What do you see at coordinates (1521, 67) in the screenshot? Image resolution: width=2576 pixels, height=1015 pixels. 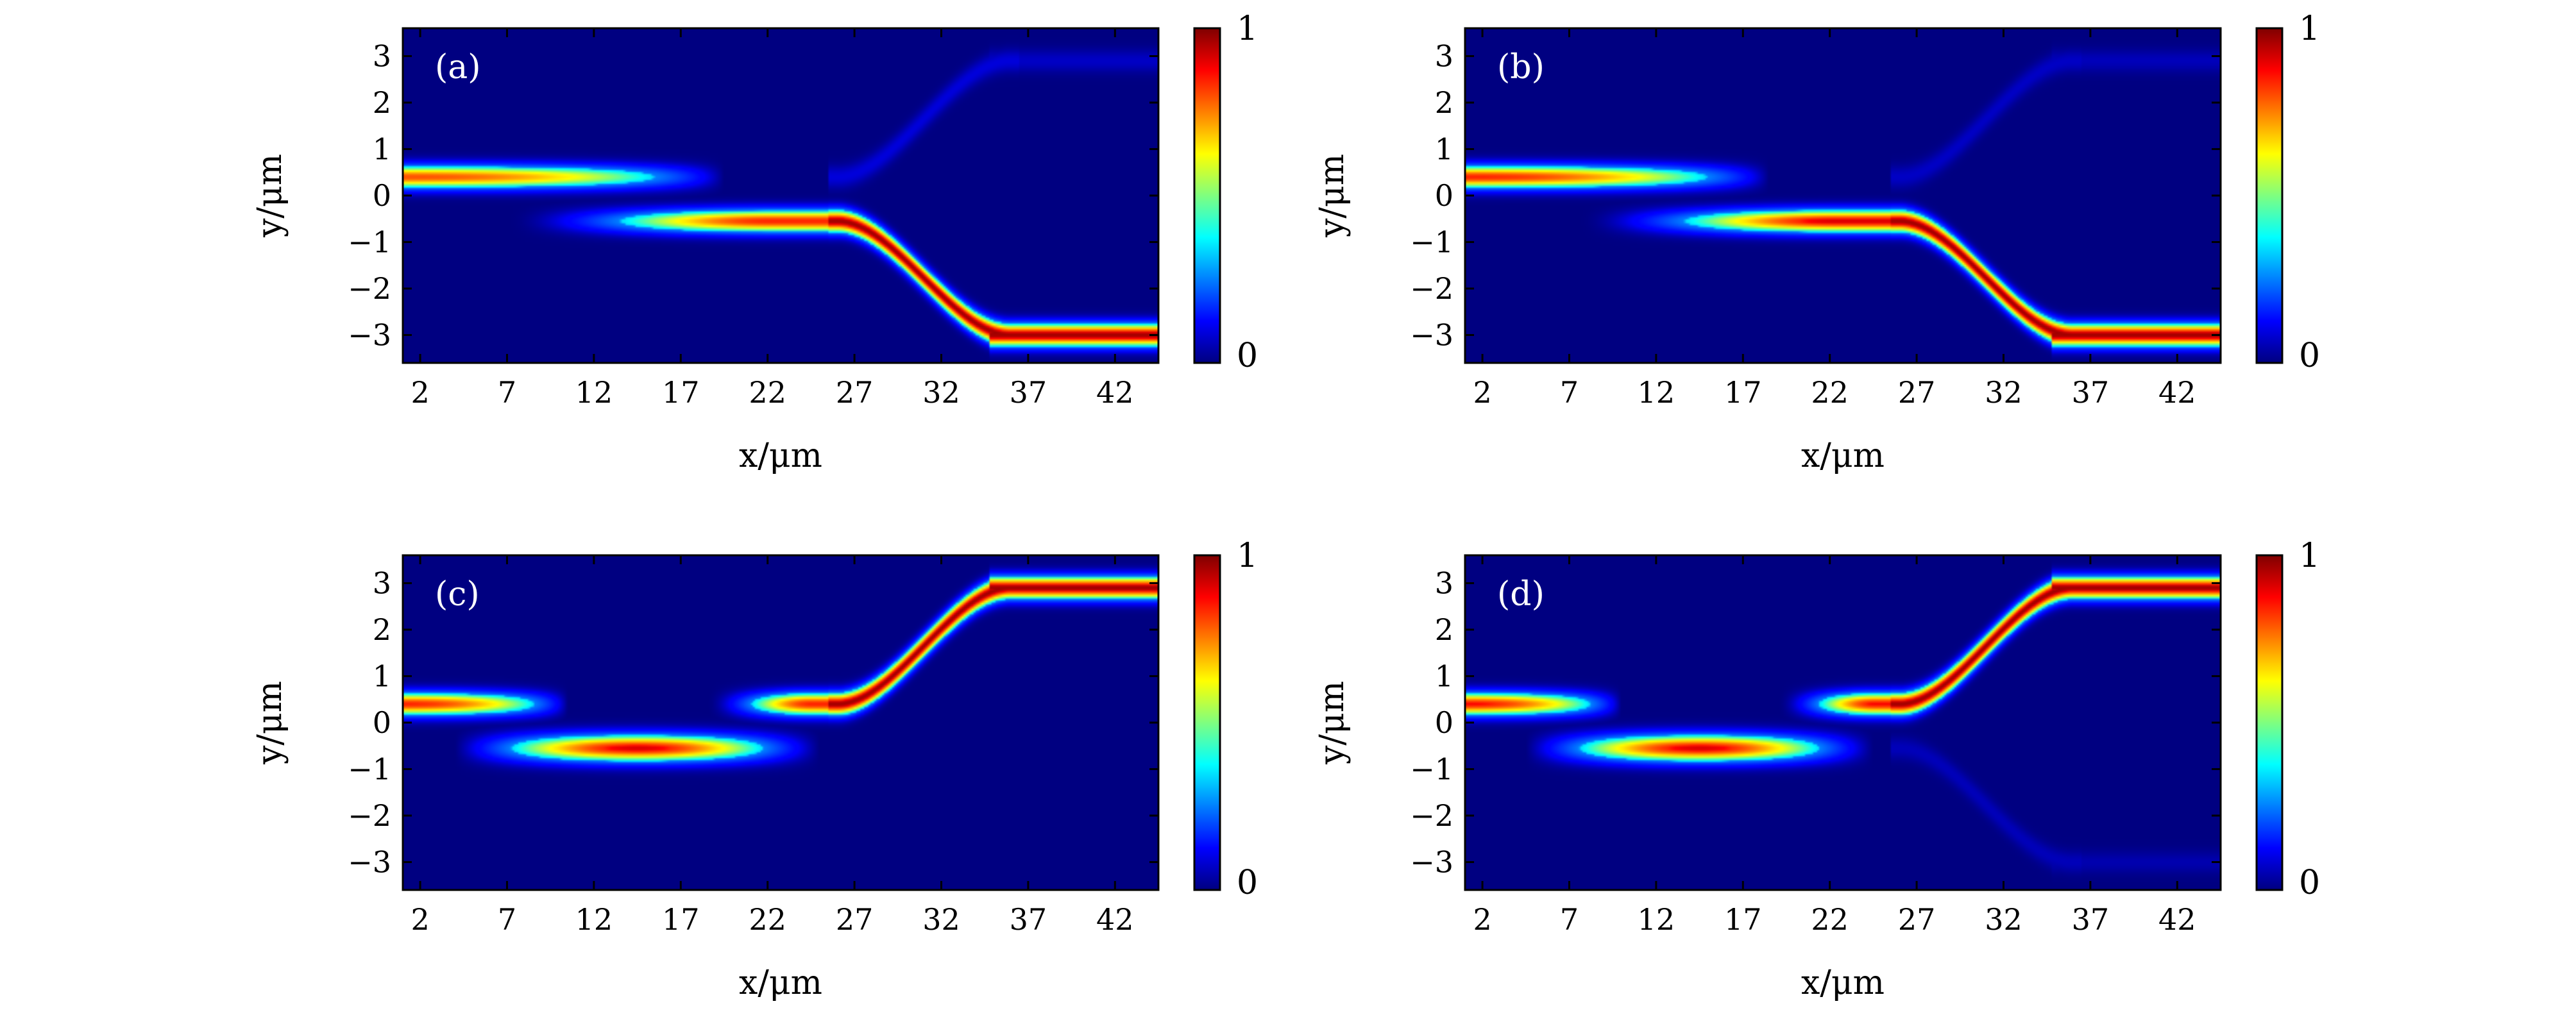 I see `panel-label: (b)` at bounding box center [1521, 67].